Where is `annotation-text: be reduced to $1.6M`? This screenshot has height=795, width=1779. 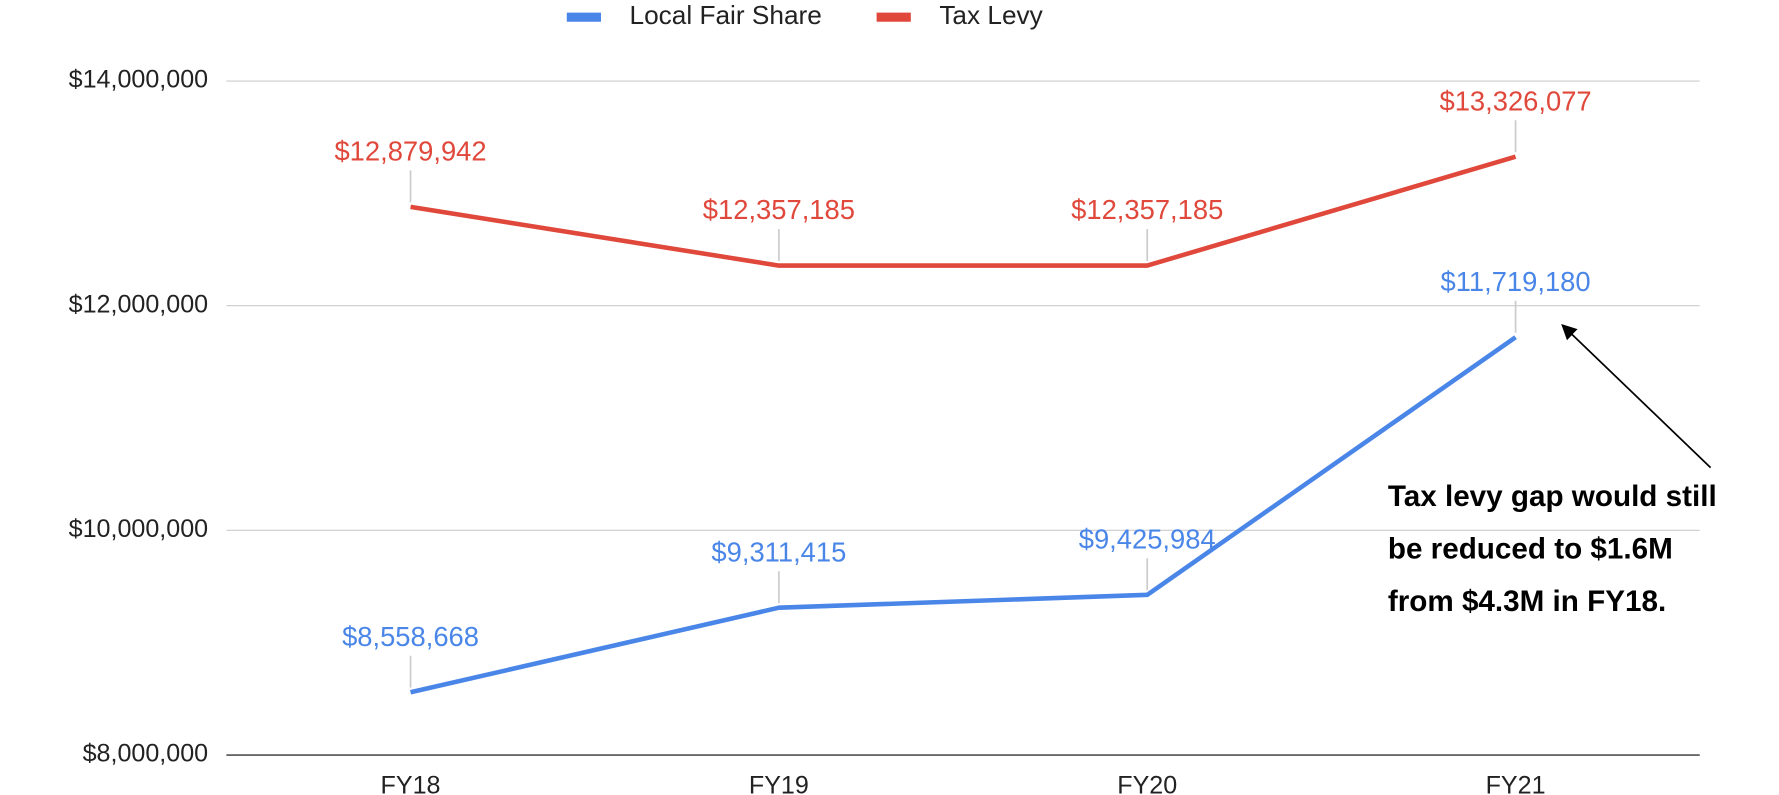 annotation-text: be reduced to $1.6M is located at coordinates (1530, 549).